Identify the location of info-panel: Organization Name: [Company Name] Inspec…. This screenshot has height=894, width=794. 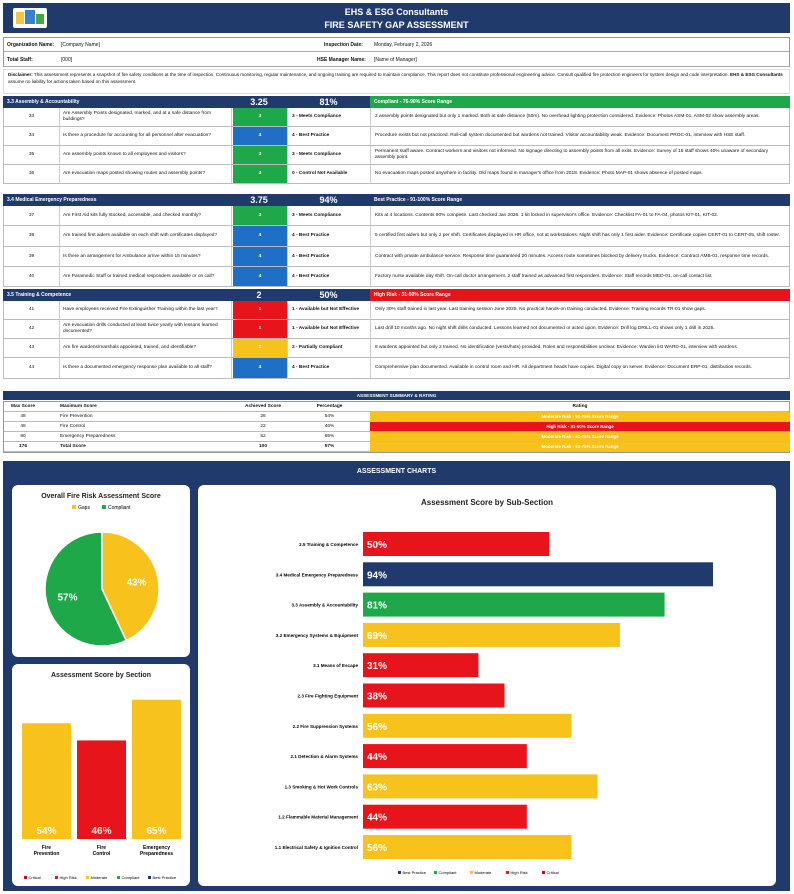
(396, 52).